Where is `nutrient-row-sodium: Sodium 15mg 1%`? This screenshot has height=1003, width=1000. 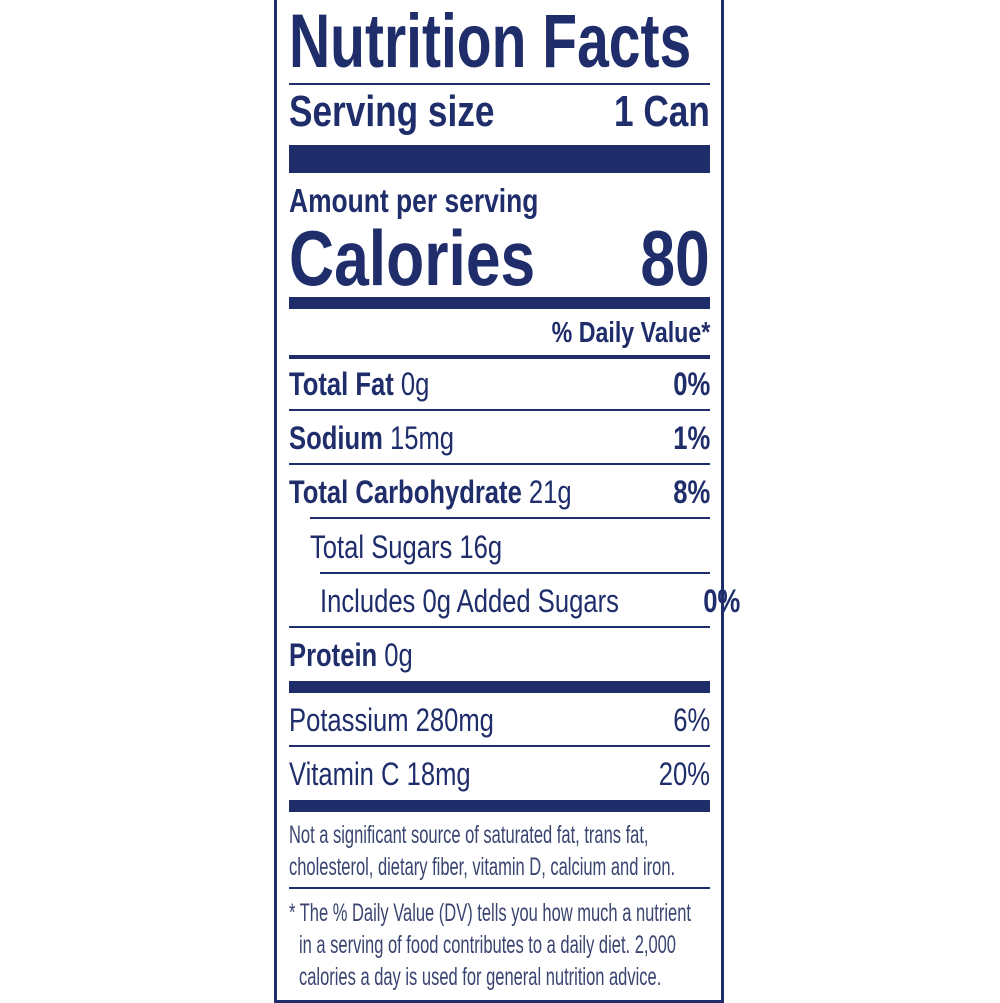
nutrient-row-sodium: Sodium 15mg 1% is located at coordinates (499, 438).